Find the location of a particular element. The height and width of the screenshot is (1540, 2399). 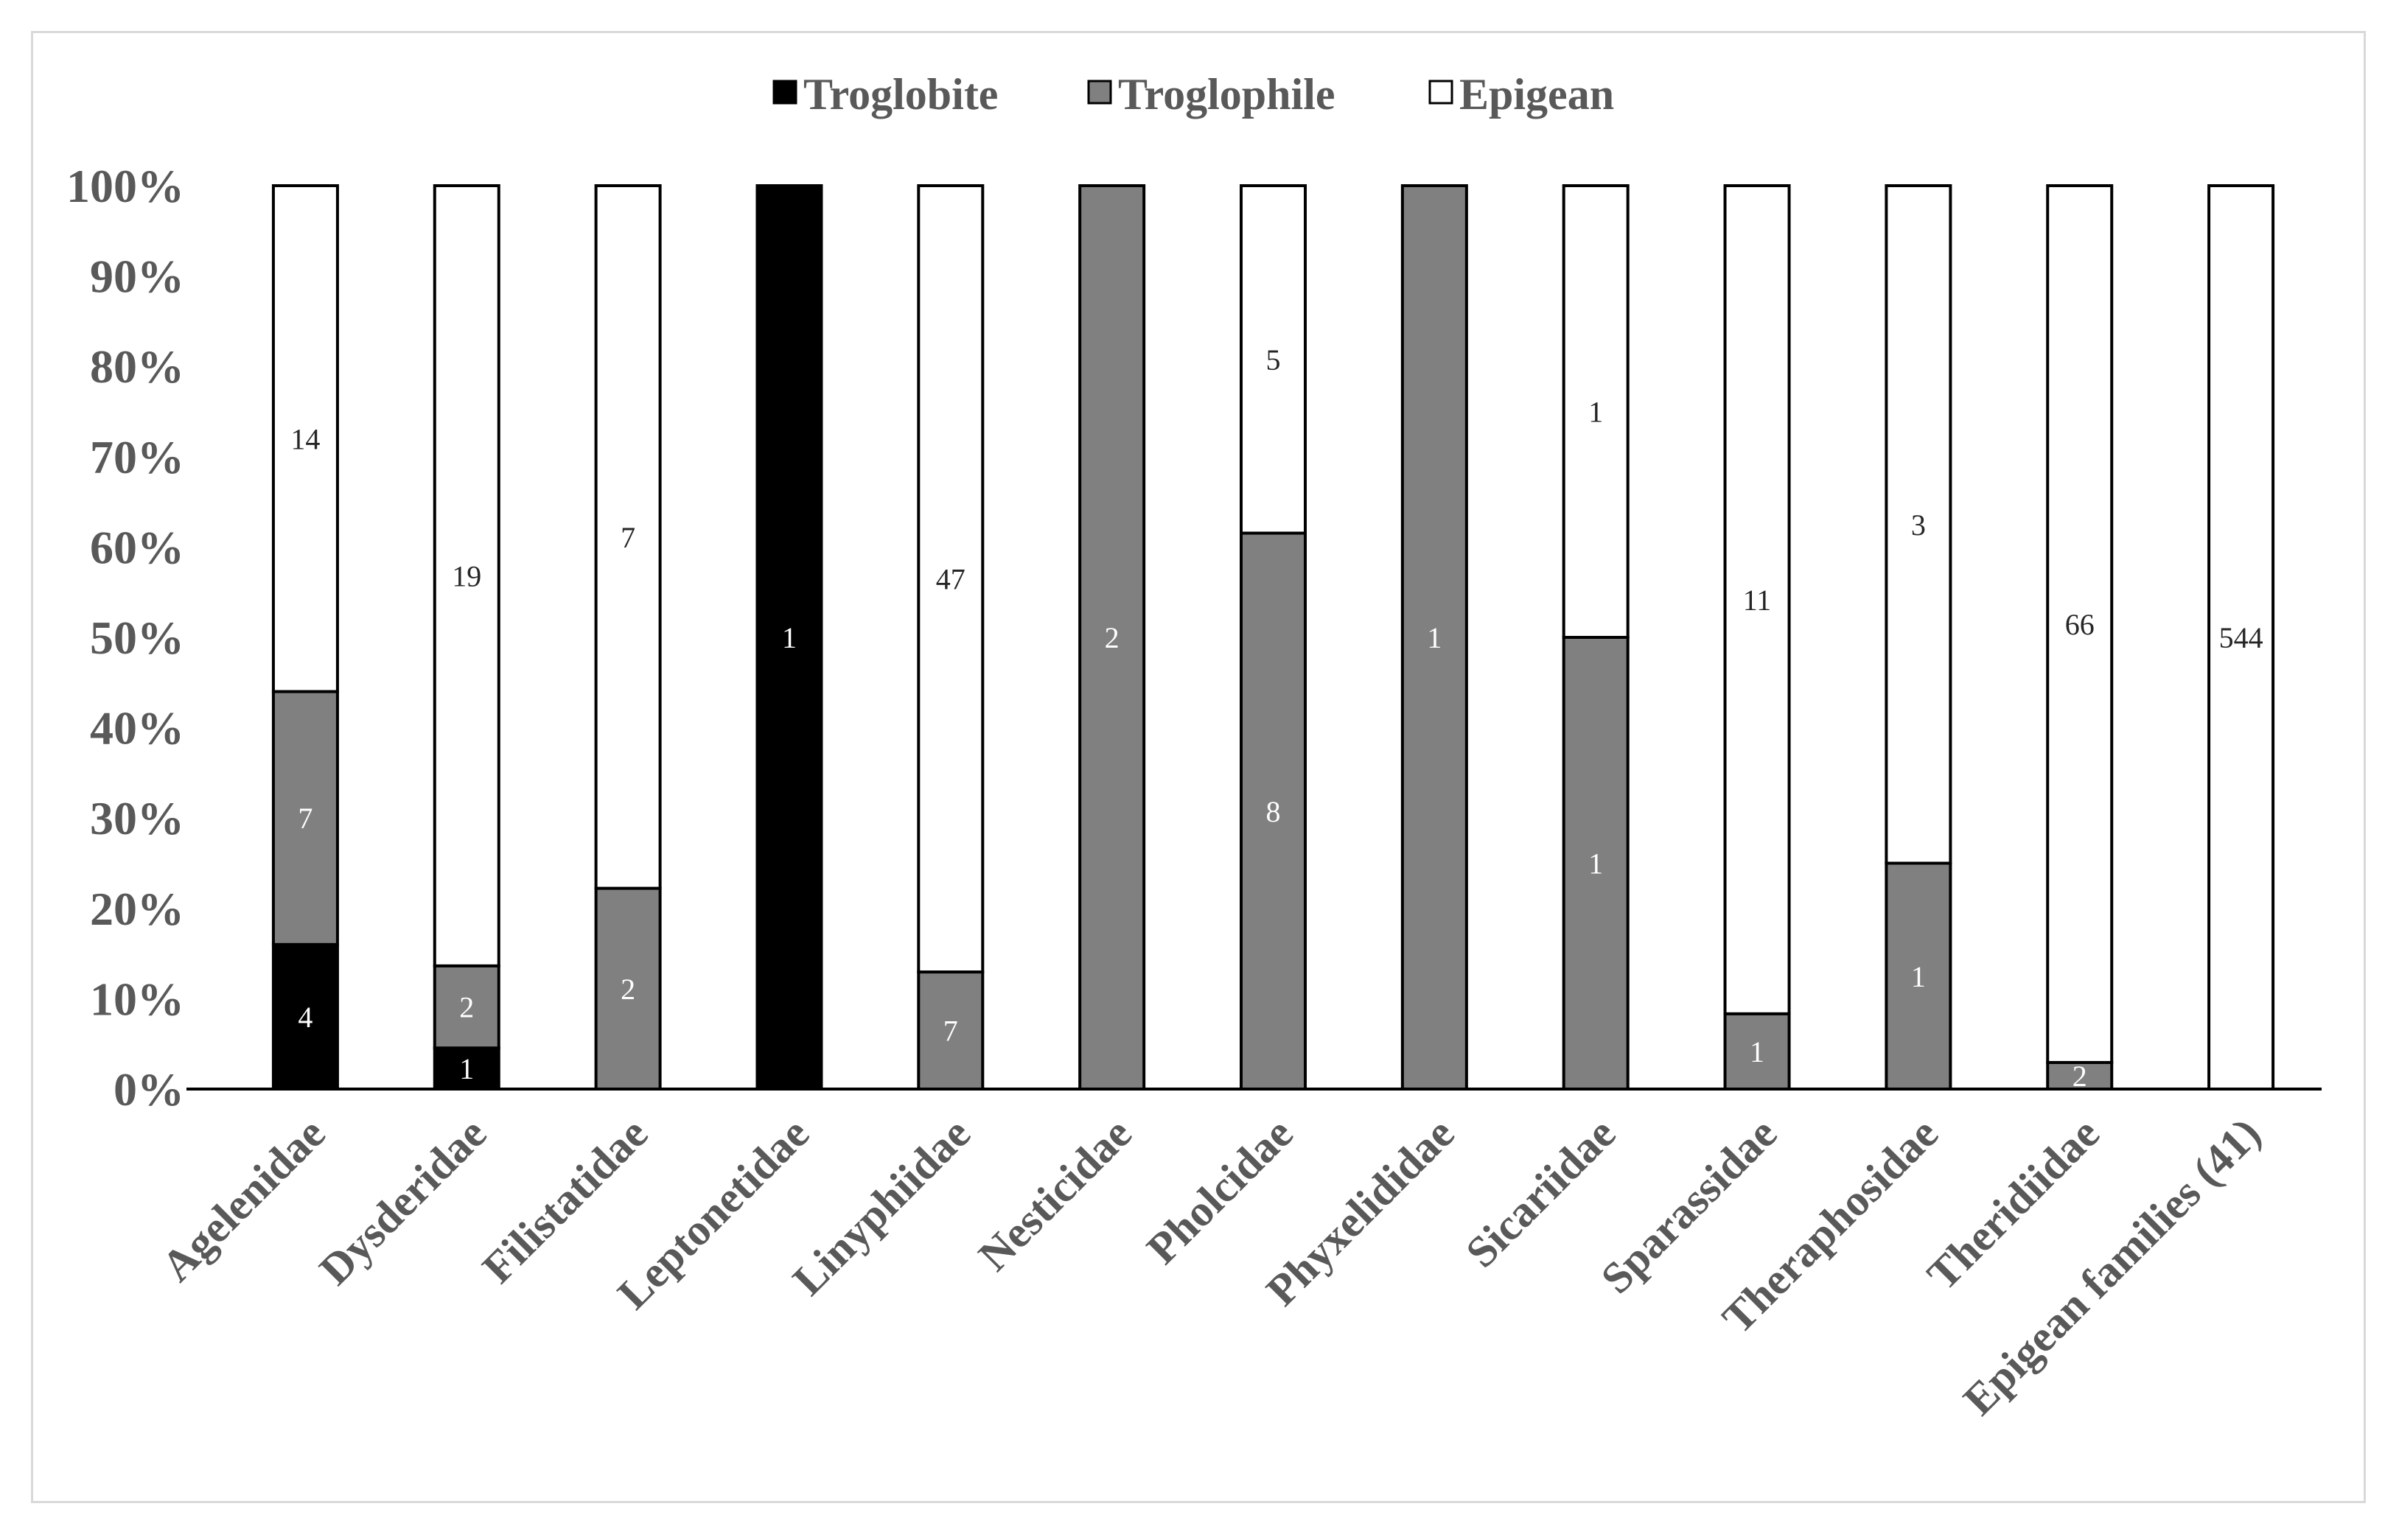

y-tick-label: 0% is located at coordinates (149, 1089).